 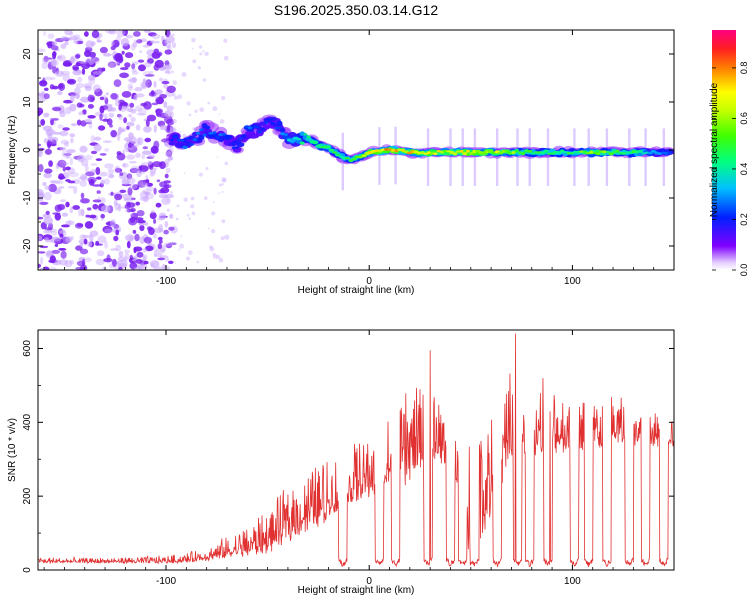 What do you see at coordinates (27, 422) in the screenshot?
I see `y-tick-label: 400` at bounding box center [27, 422].